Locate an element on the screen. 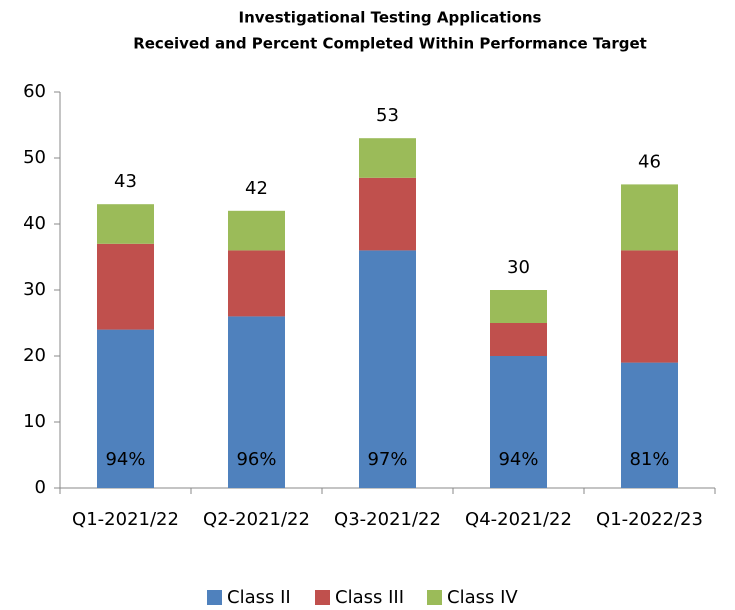 This screenshot has height=610, width=735. y-tick-label: 60 is located at coordinates (34, 91).